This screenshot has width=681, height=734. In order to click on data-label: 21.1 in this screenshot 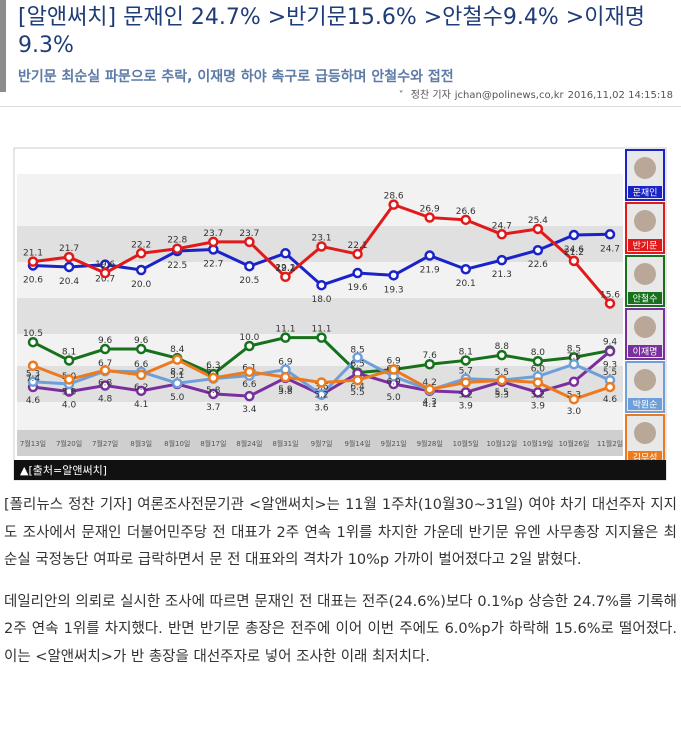, I will do `click(33, 254)`.